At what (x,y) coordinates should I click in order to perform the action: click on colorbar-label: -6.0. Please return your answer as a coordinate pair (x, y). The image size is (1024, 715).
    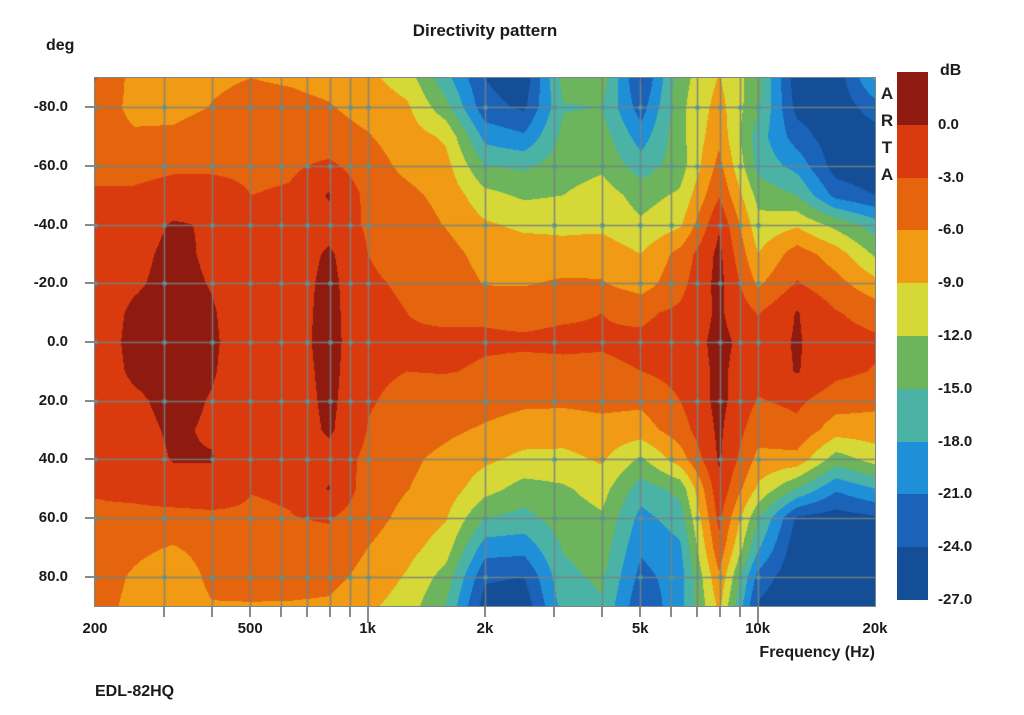
    Looking at the image, I should click on (951, 230).